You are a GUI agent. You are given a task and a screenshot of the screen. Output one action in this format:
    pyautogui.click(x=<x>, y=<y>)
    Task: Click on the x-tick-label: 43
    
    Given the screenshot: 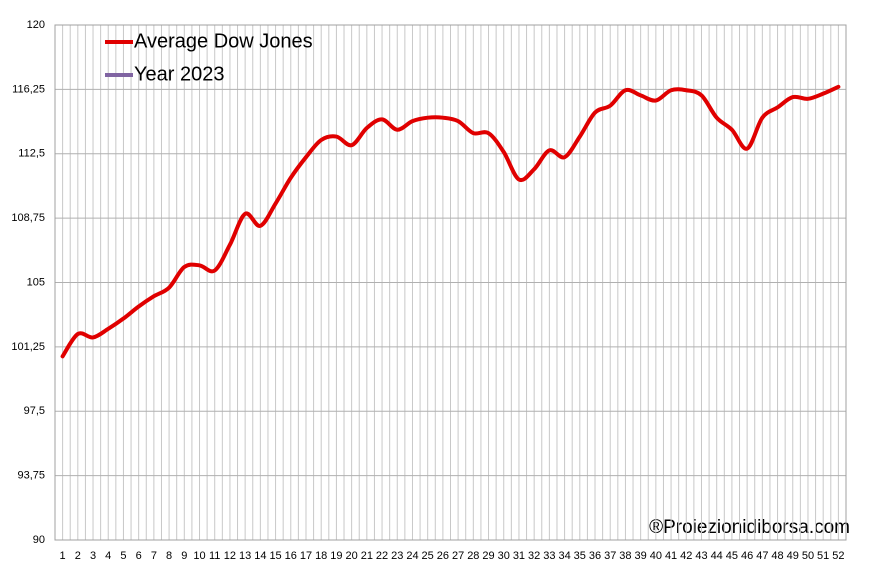 What is the action you would take?
    pyautogui.click(x=701, y=556)
    